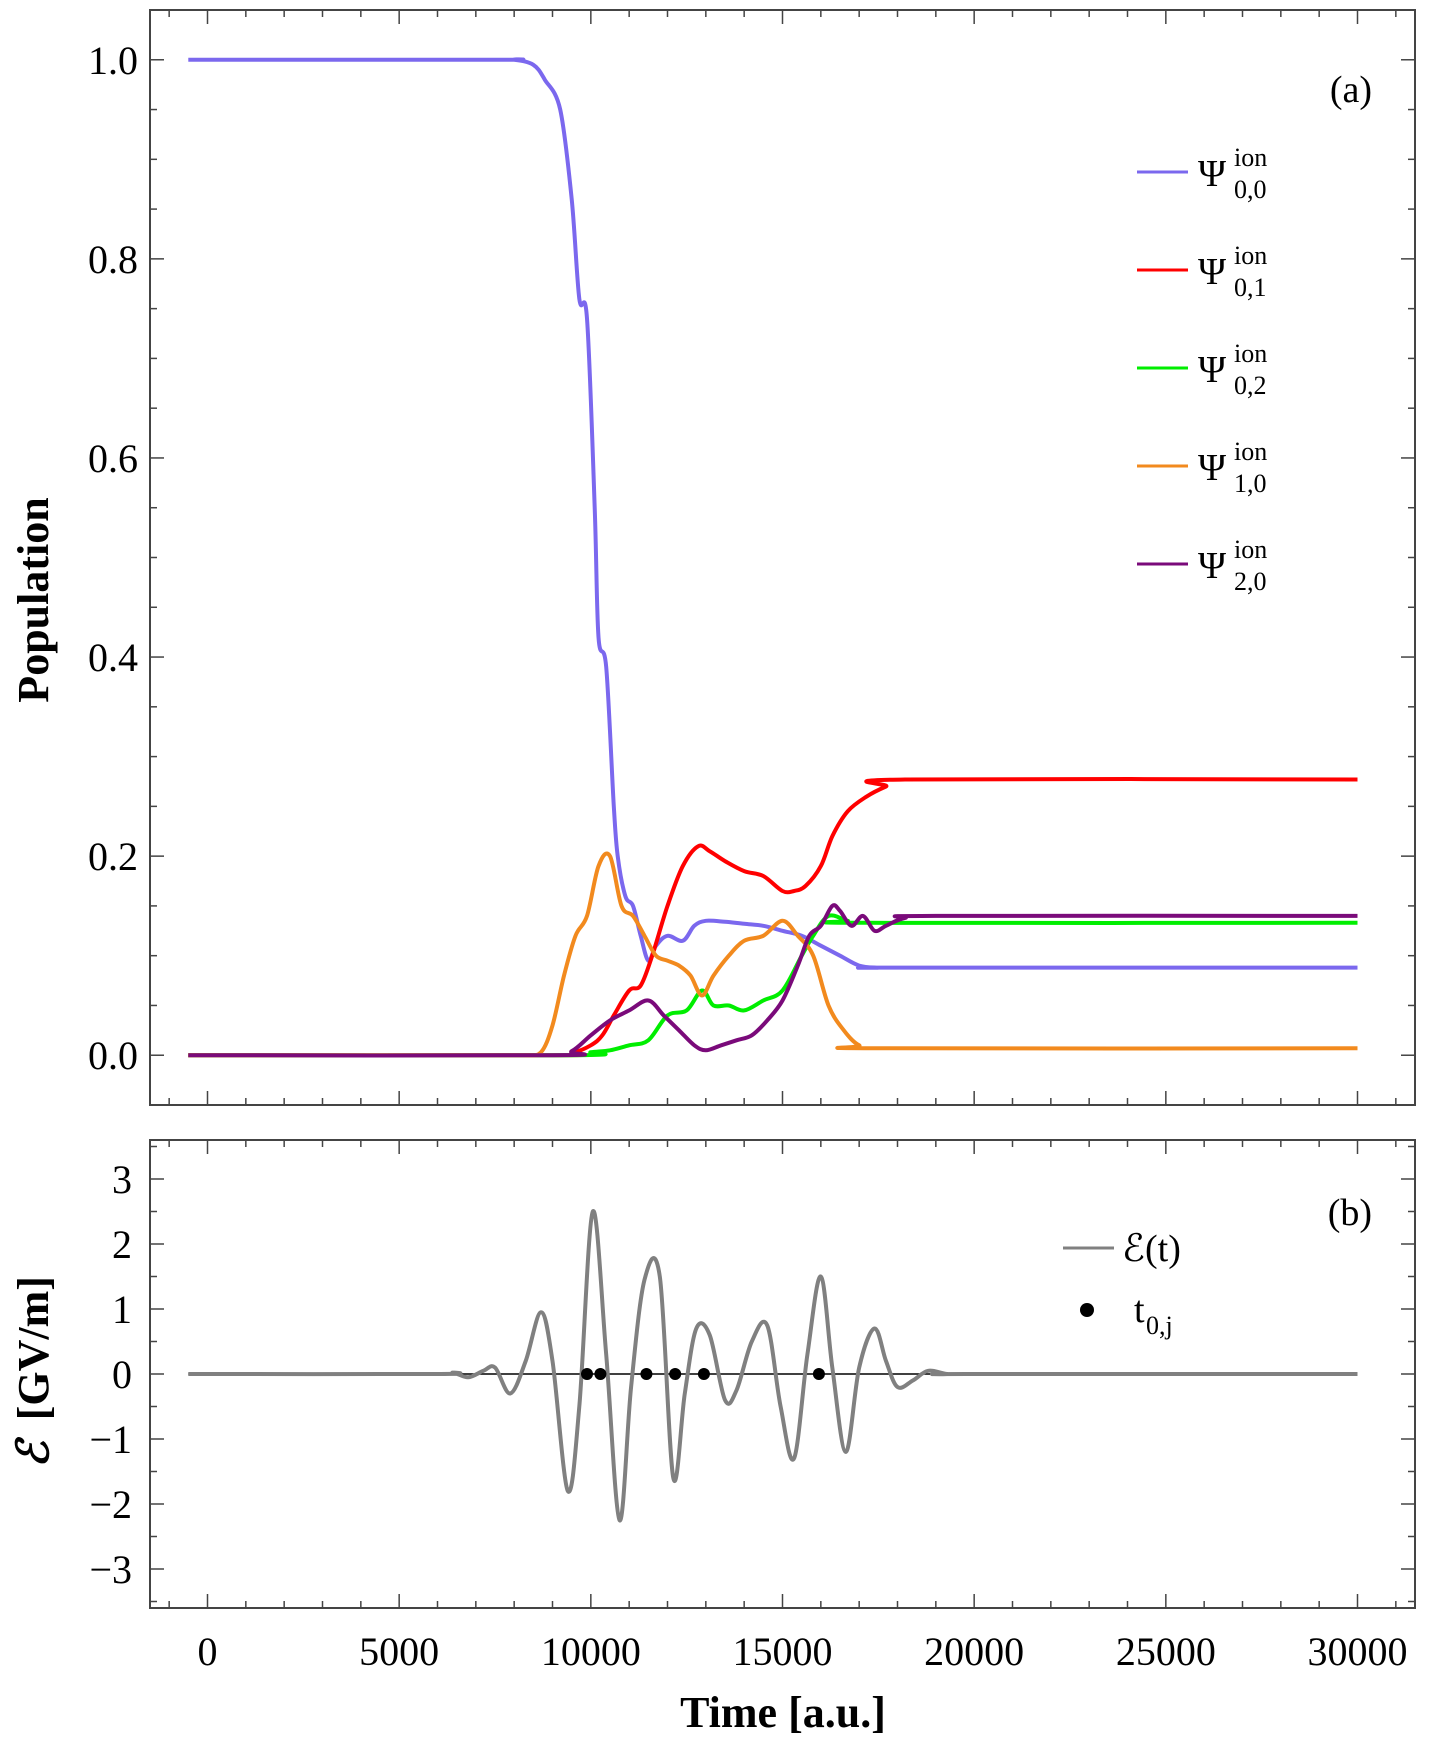 This screenshot has height=1746, width=1435. What do you see at coordinates (110, 1439) in the screenshot?
I see `panel-b-y-tick-label: −1` at bounding box center [110, 1439].